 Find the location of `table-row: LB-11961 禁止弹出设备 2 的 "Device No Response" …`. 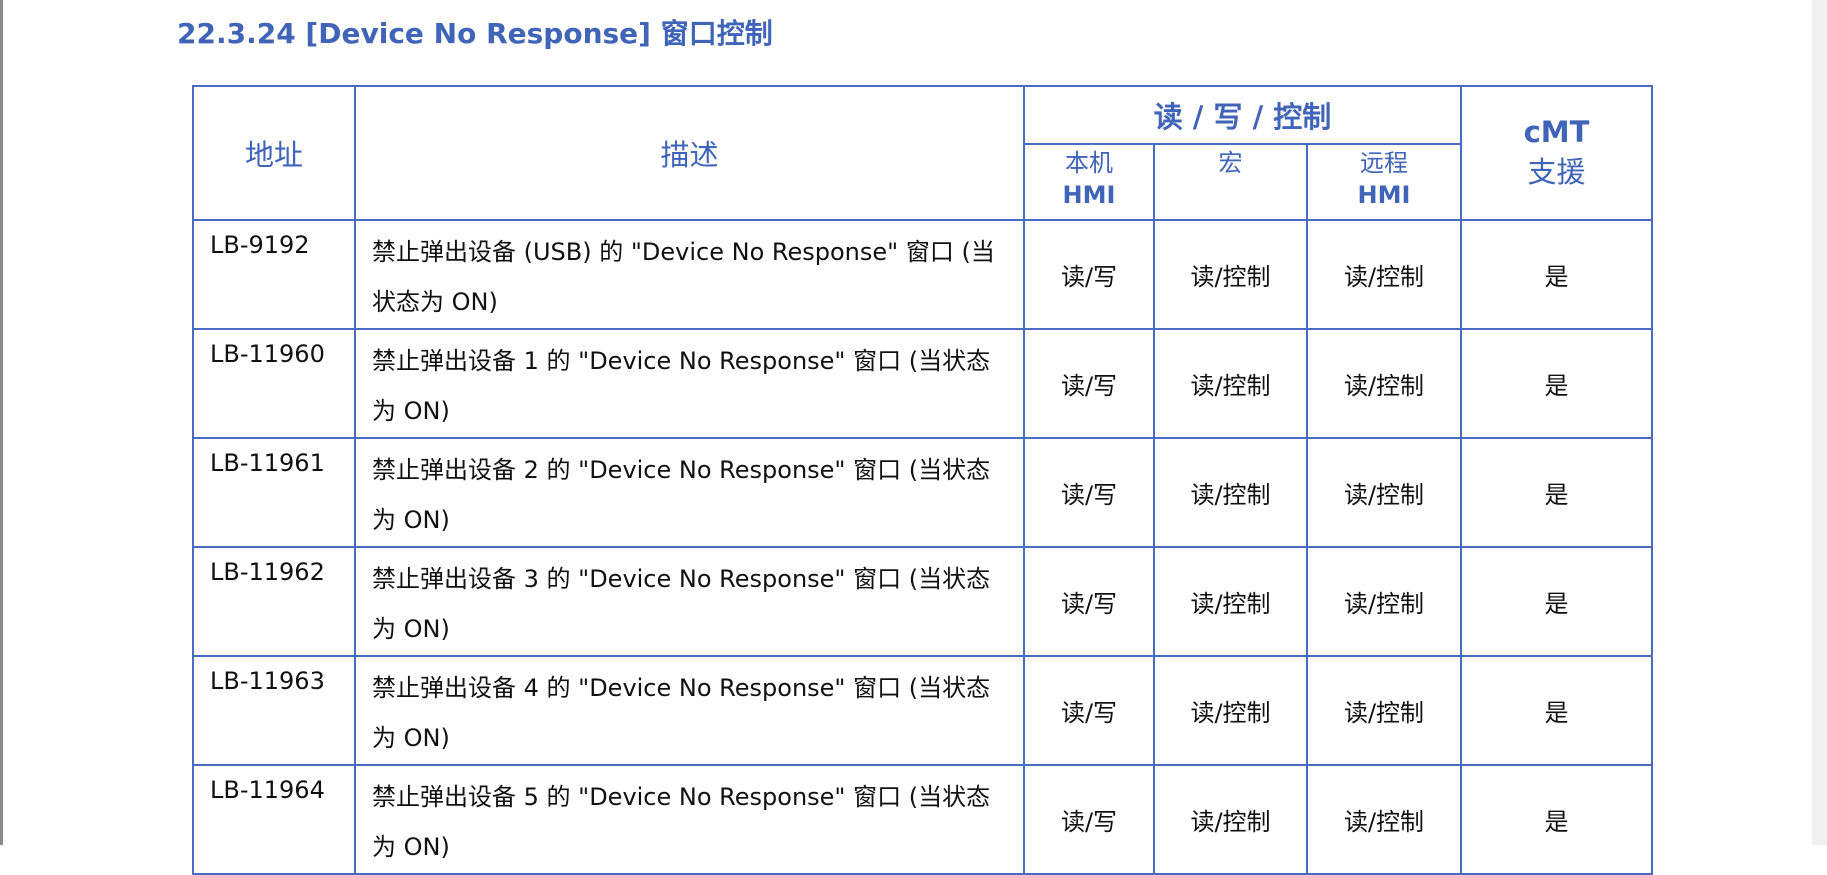

table-row: LB-11961 禁止弹出设备 2 的 "Device No Response" … is located at coordinates (922, 492).